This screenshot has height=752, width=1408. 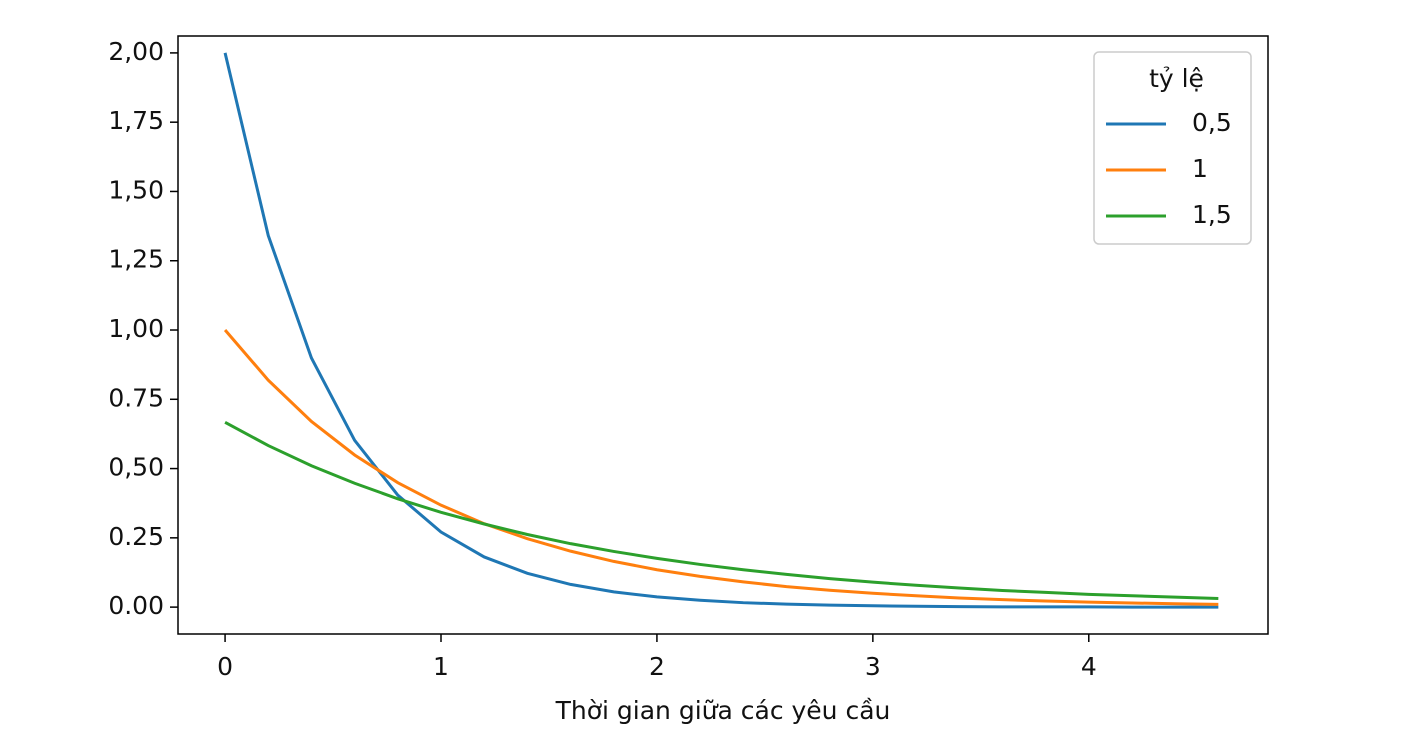 What do you see at coordinates (136, 605) in the screenshot?
I see `y-tick-label: 0.00` at bounding box center [136, 605].